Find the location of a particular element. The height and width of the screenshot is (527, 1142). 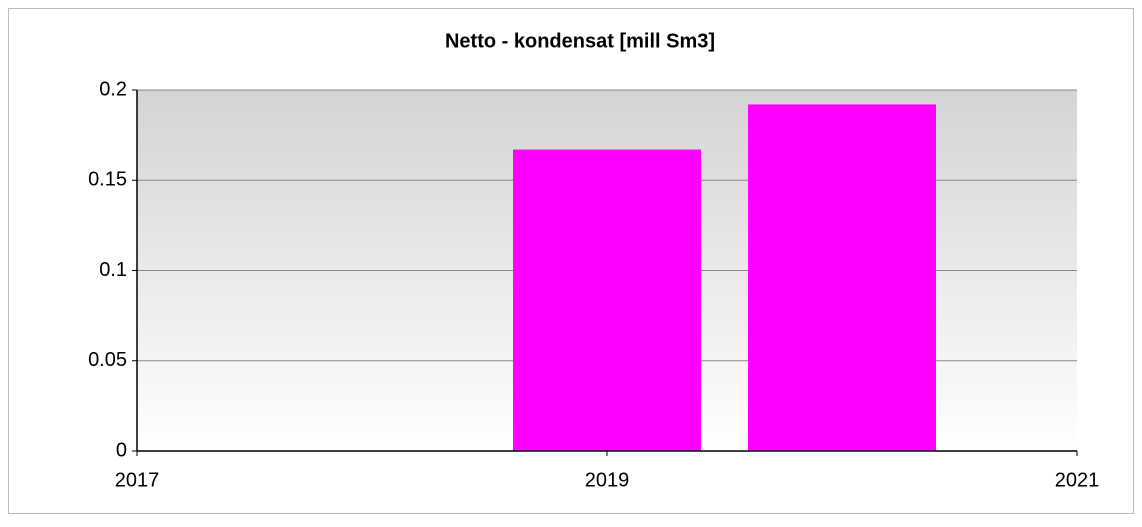

chart-title: Netto - kondensat [mill Sm3] is located at coordinates (580, 41).